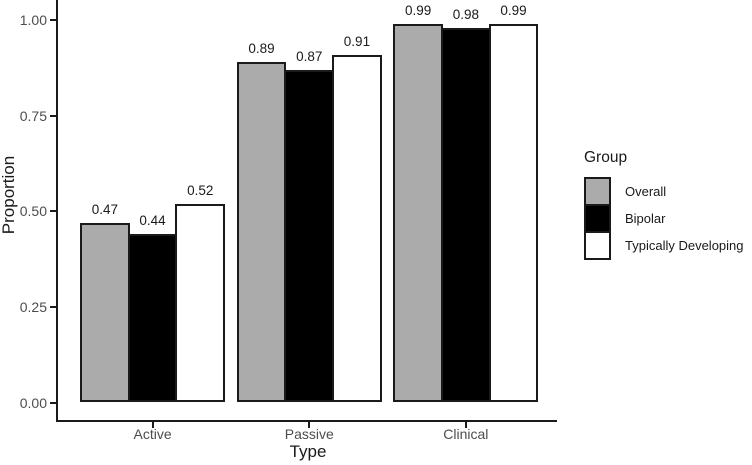 The width and height of the screenshot is (752, 465). What do you see at coordinates (105, 312) in the screenshot?
I see `bar-active-overall` at bounding box center [105, 312].